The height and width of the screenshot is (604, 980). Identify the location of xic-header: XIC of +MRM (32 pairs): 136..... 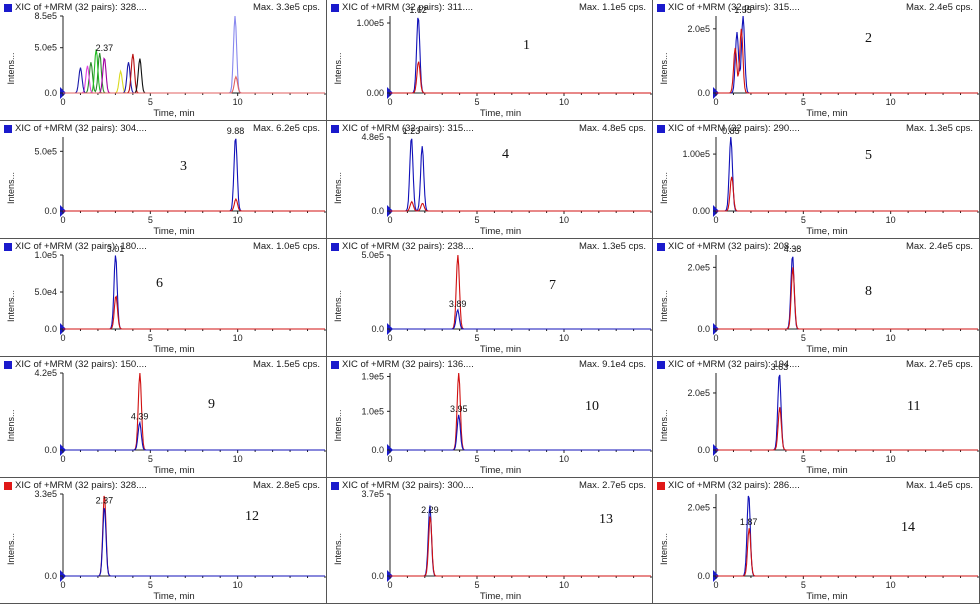
(408, 364).